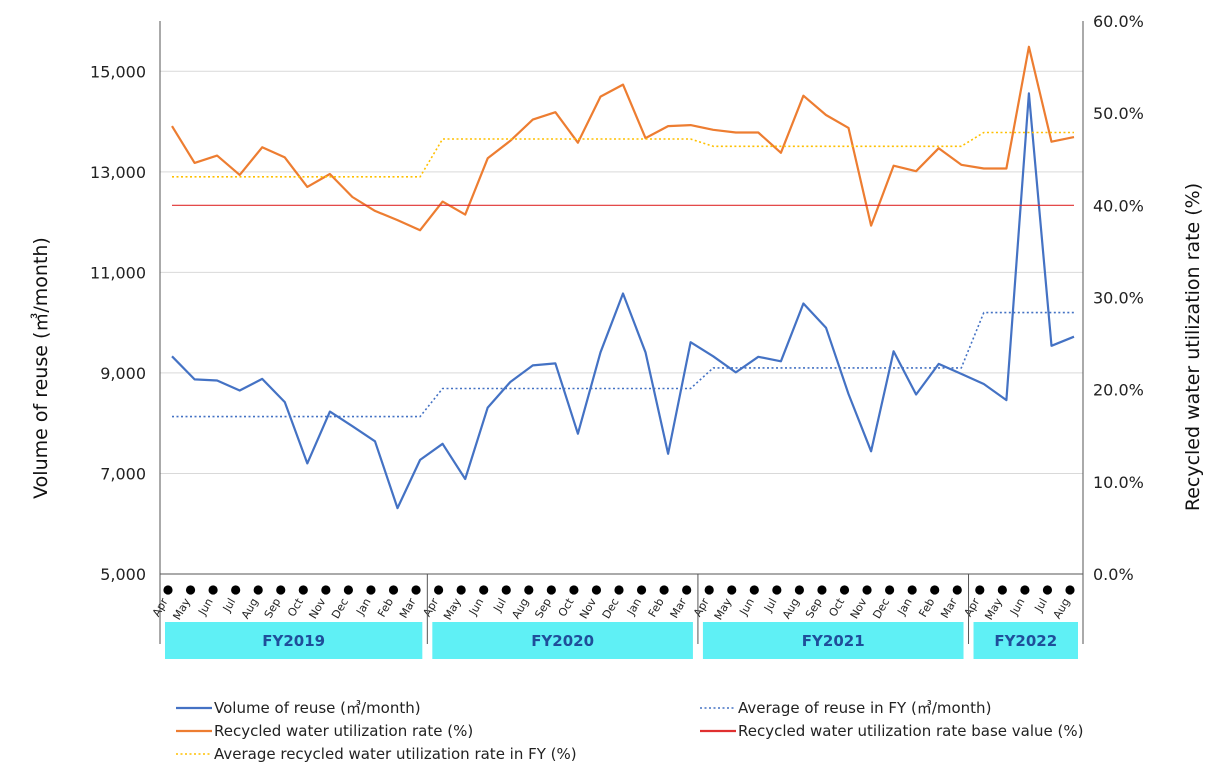  I want to click on right-tick-label: 40.0%, so click(1118, 205).